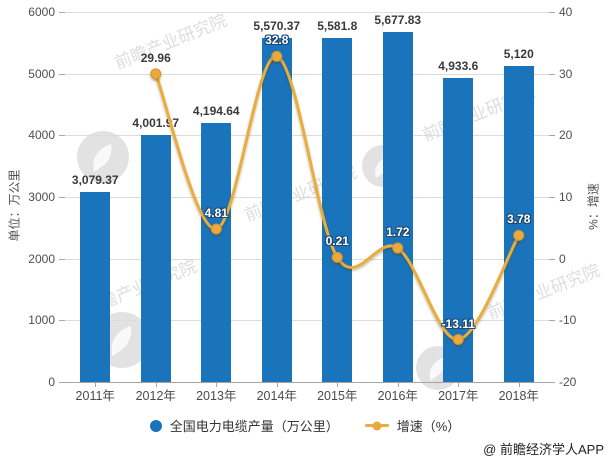 The width and height of the screenshot is (610, 463). I want to click on x-axis-tick-label: 2013年, so click(216, 396).